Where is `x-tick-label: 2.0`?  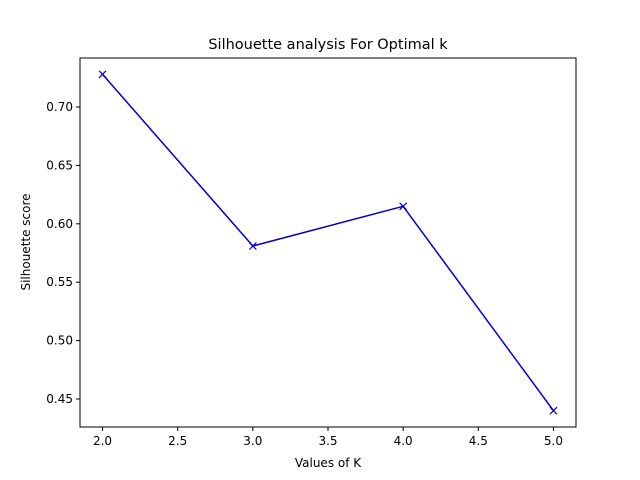 x-tick-label: 2.0 is located at coordinates (102, 441).